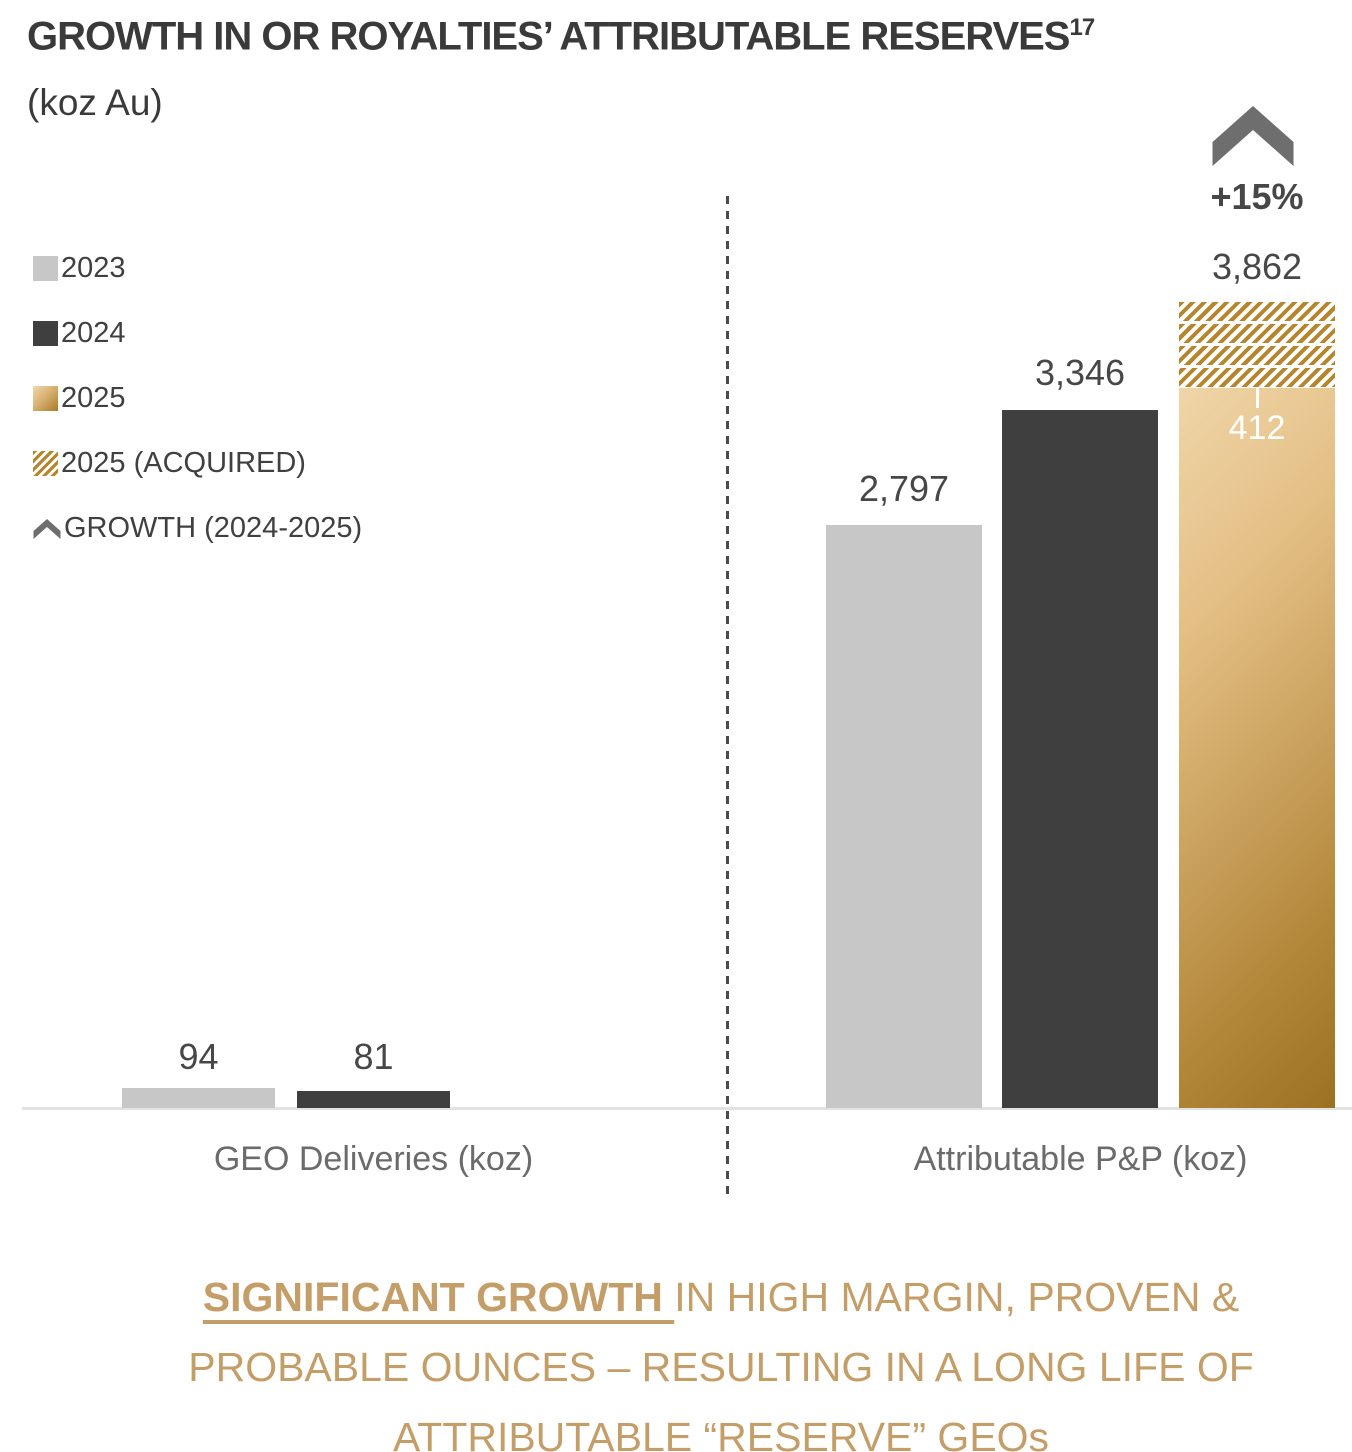 The height and width of the screenshot is (1452, 1352). What do you see at coordinates (1082, 27) in the screenshot?
I see `footnote-superscript: 17` at bounding box center [1082, 27].